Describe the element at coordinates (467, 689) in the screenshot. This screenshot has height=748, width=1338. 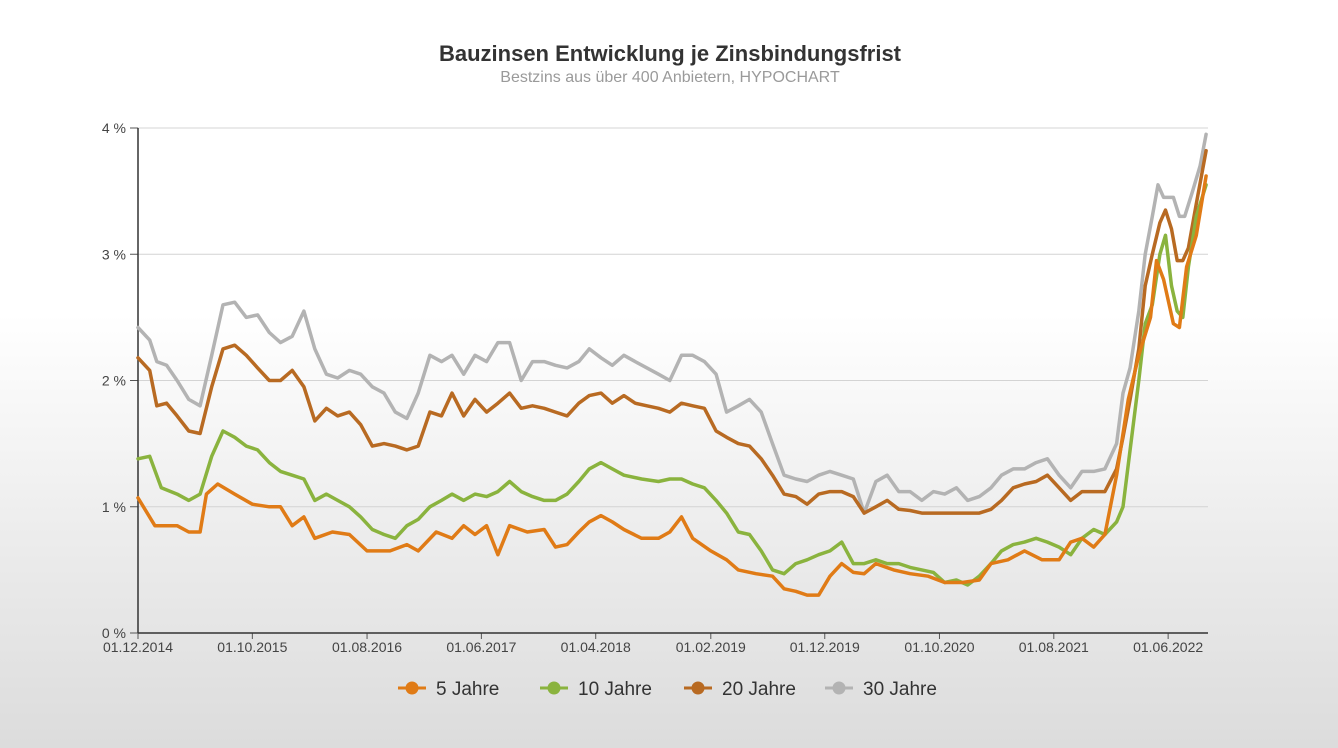
I see `legend-label: 5 Jahre` at that location.